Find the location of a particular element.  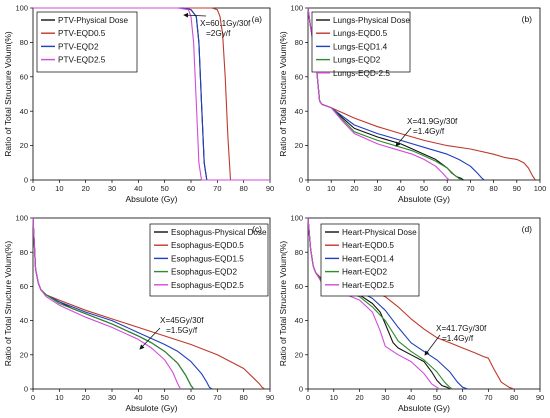

legend-label: Heart-EQD1.4 is located at coordinates (368, 258).